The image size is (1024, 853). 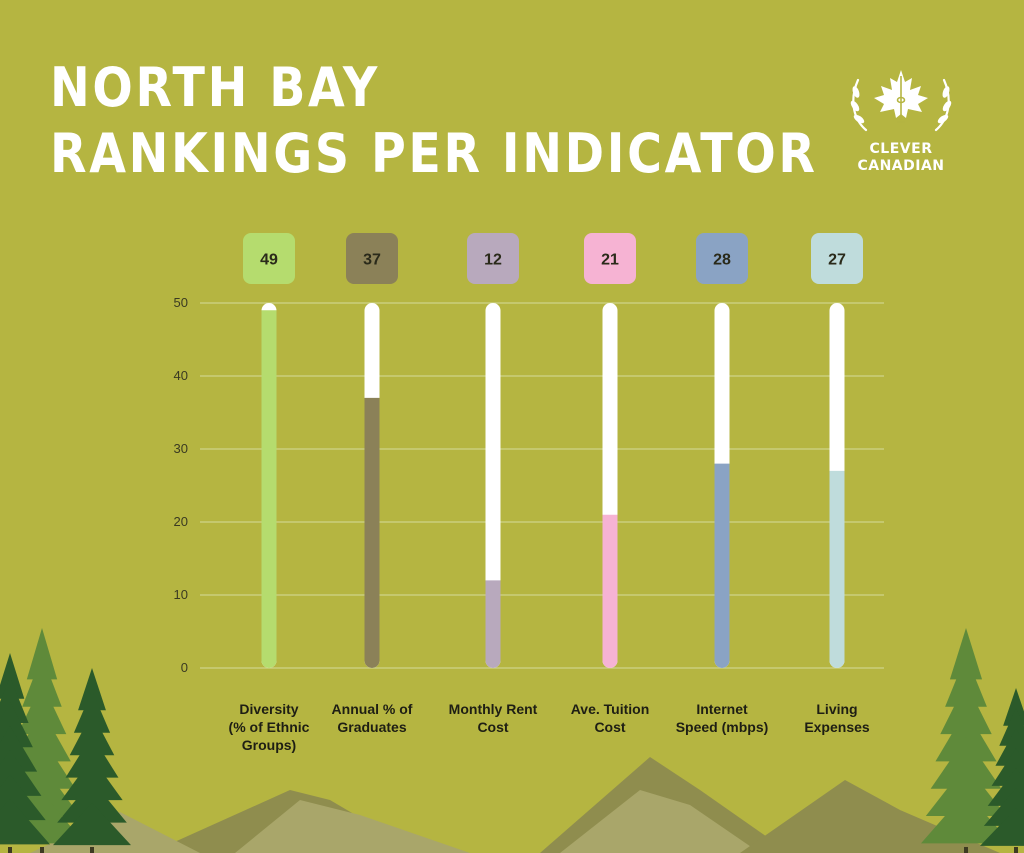 What do you see at coordinates (901, 101) in the screenshot?
I see `maple-leaf-tower-wreath-icon` at bounding box center [901, 101].